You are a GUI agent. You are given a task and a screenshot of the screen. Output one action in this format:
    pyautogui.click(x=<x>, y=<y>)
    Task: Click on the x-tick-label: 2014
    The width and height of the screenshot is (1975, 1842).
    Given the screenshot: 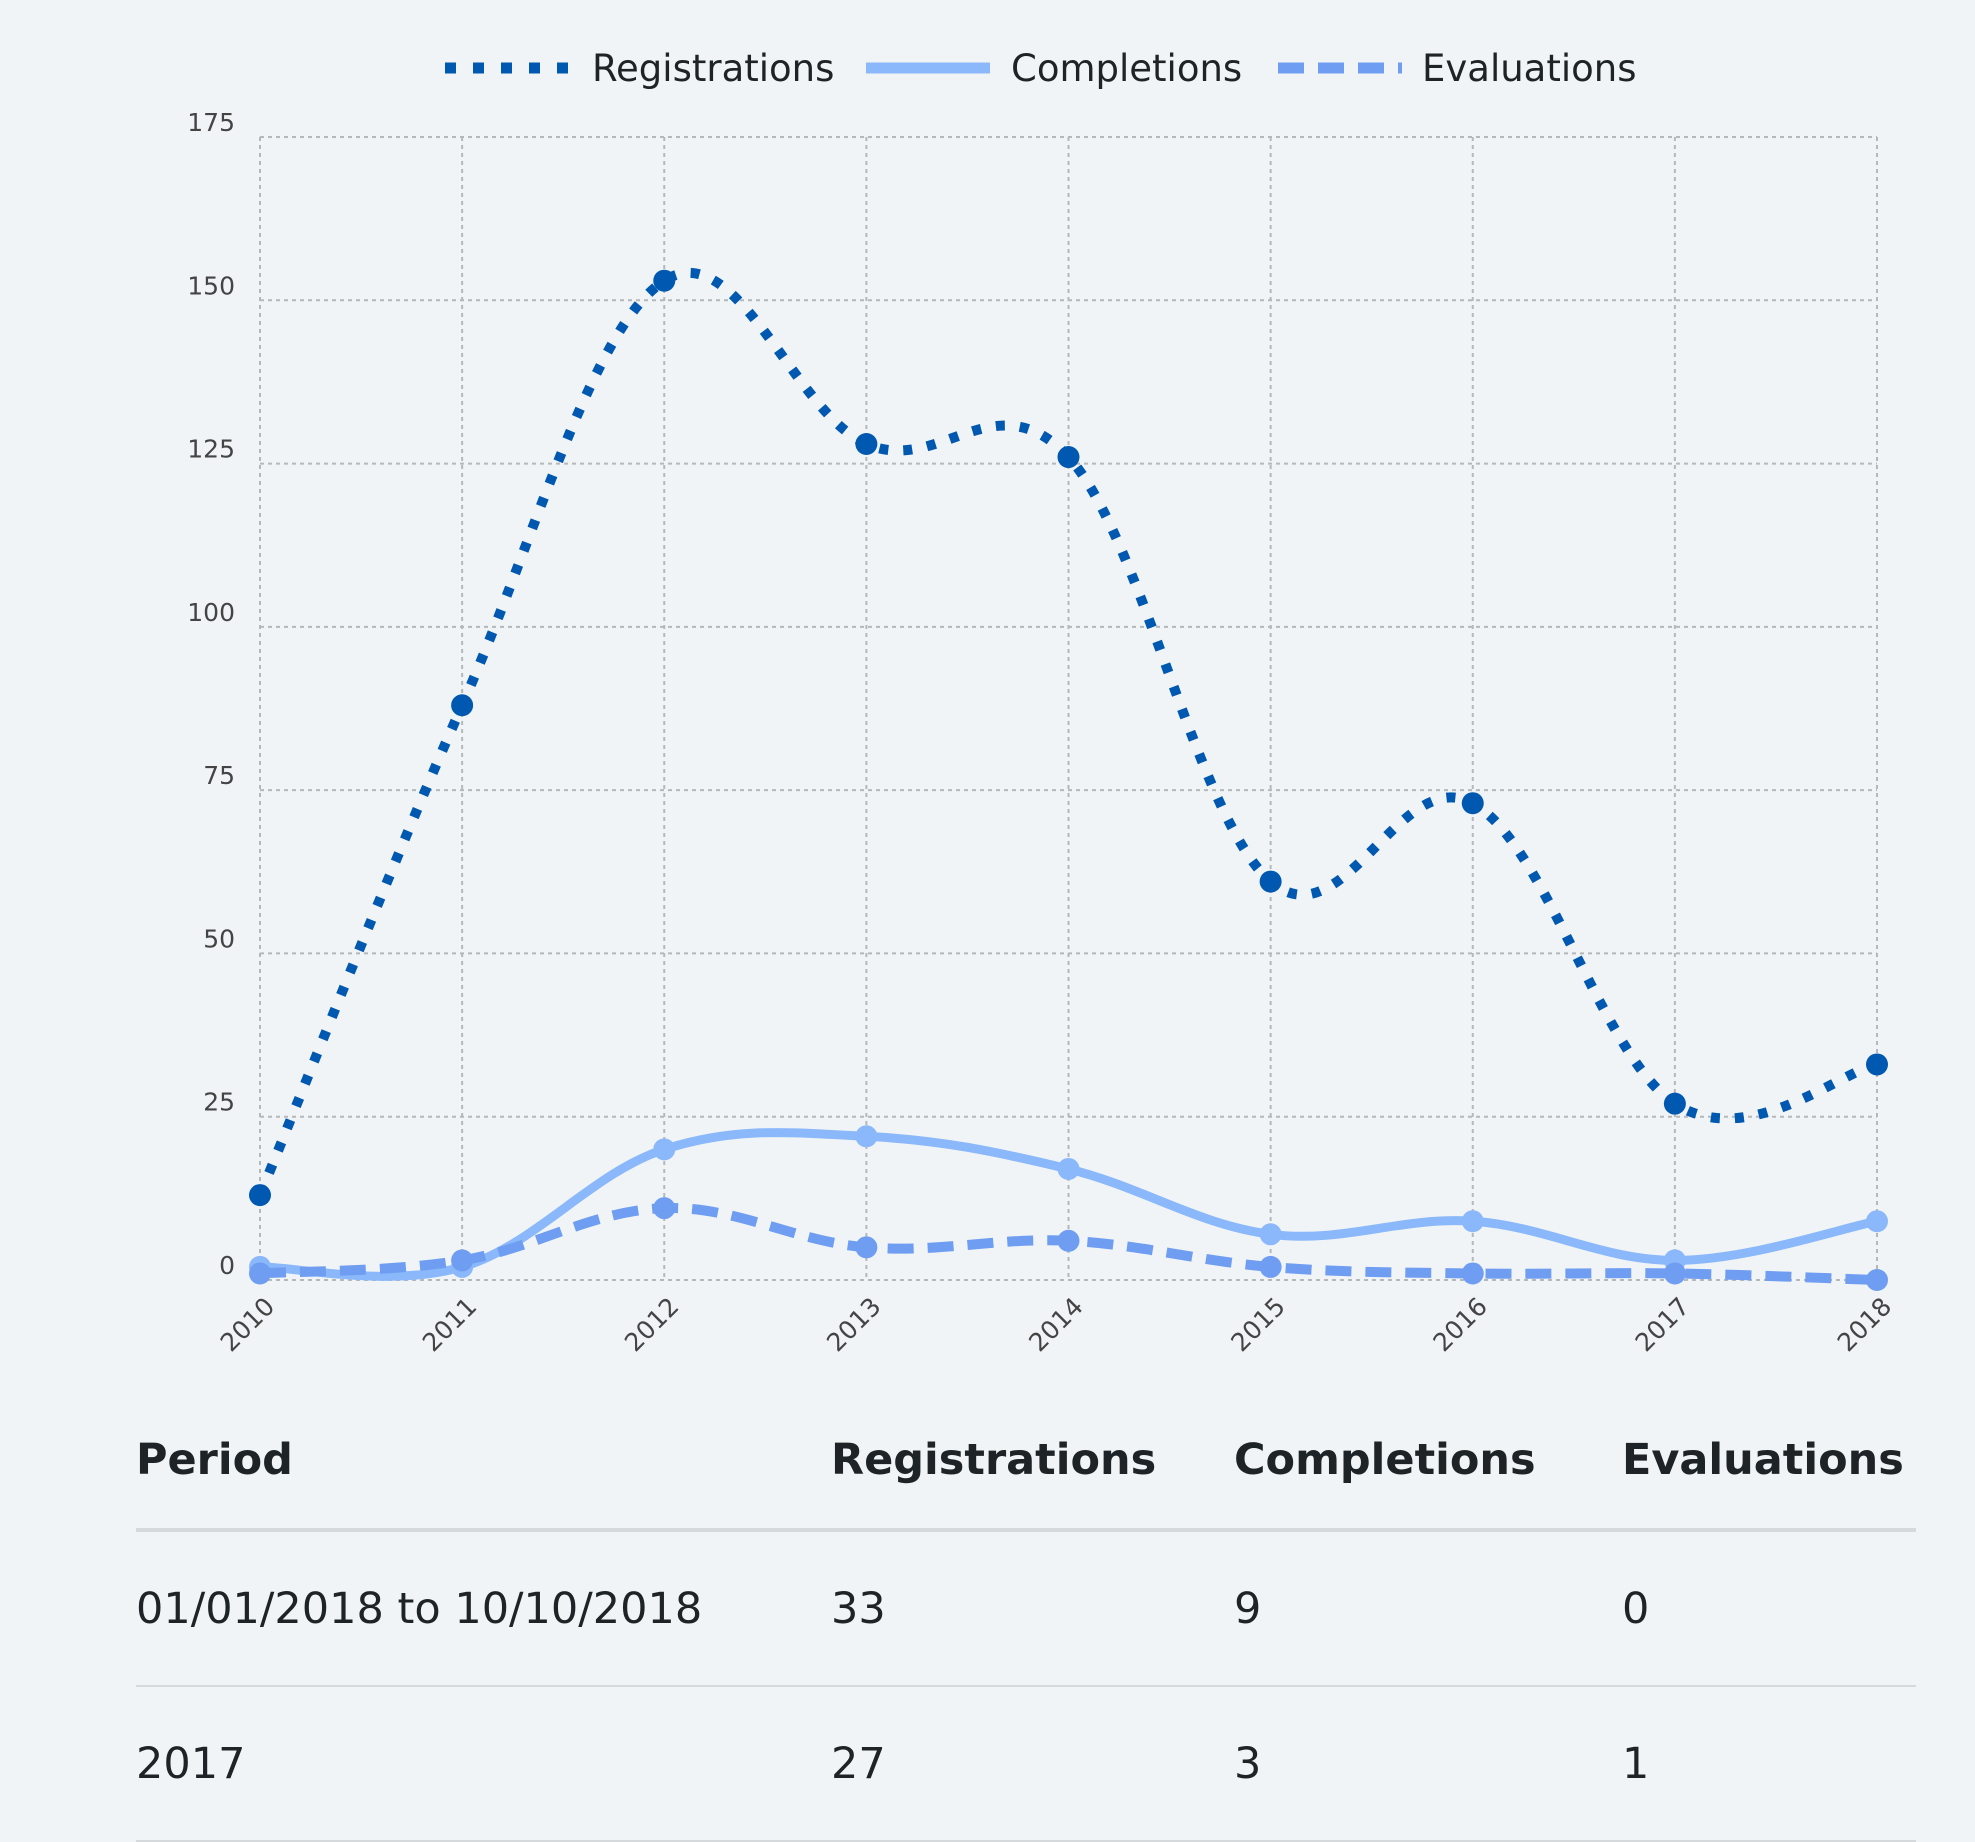 What is the action you would take?
    pyautogui.click(x=1055, y=1324)
    